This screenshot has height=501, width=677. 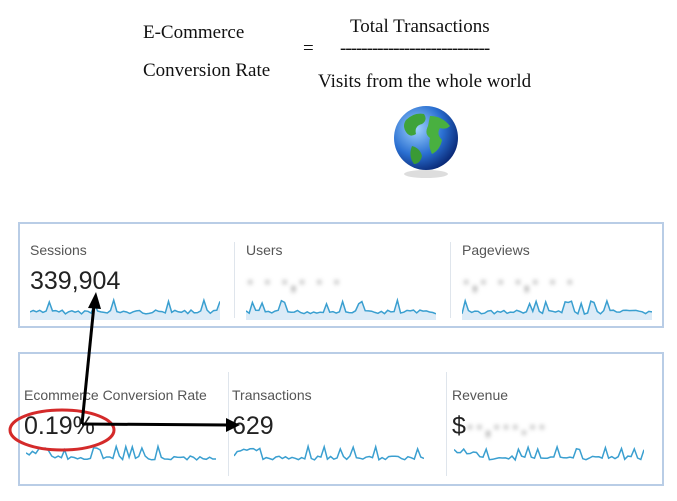 What do you see at coordinates (59, 426) in the screenshot?
I see `metric-value: 0.19%` at bounding box center [59, 426].